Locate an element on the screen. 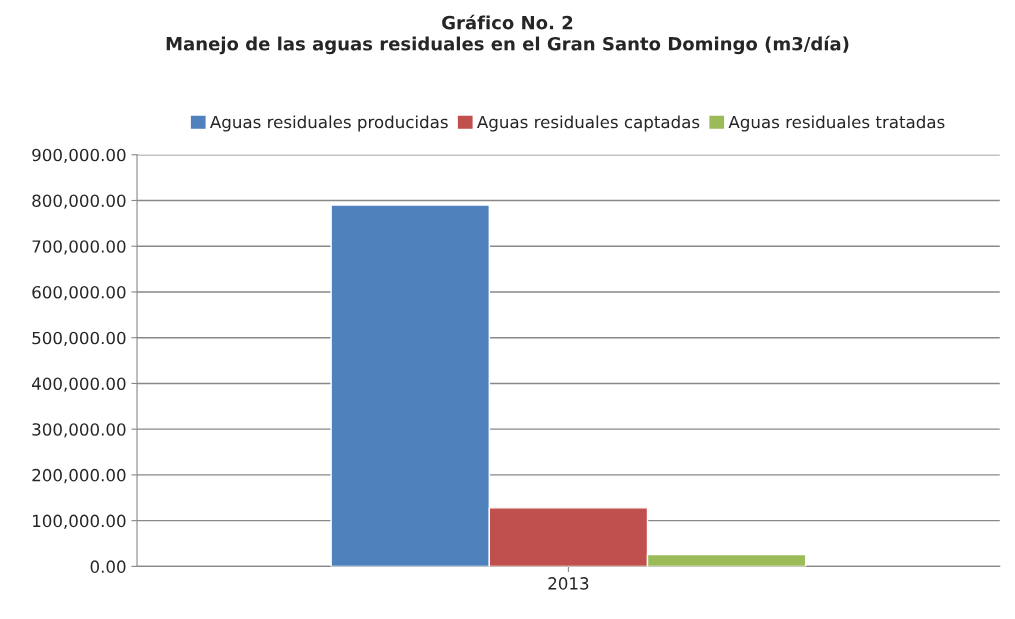 This screenshot has height=619, width=1015. y-tick-label: 400,000.00 is located at coordinates (79, 384).